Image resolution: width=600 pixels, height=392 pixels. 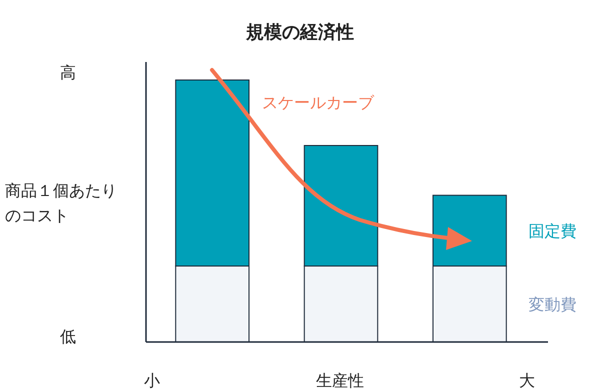 I want to click on text: 高, so click(x=68, y=72).